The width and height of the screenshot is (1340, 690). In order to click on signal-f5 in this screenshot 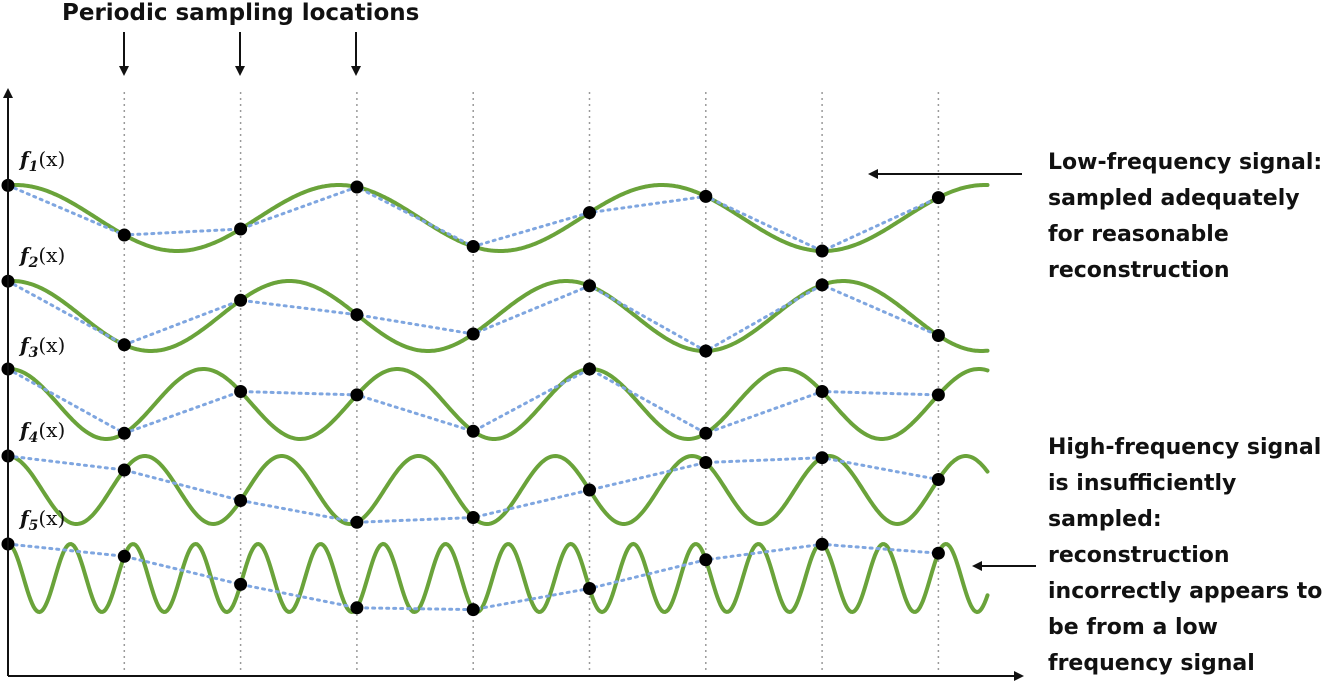, I will do `click(495, 577)`.